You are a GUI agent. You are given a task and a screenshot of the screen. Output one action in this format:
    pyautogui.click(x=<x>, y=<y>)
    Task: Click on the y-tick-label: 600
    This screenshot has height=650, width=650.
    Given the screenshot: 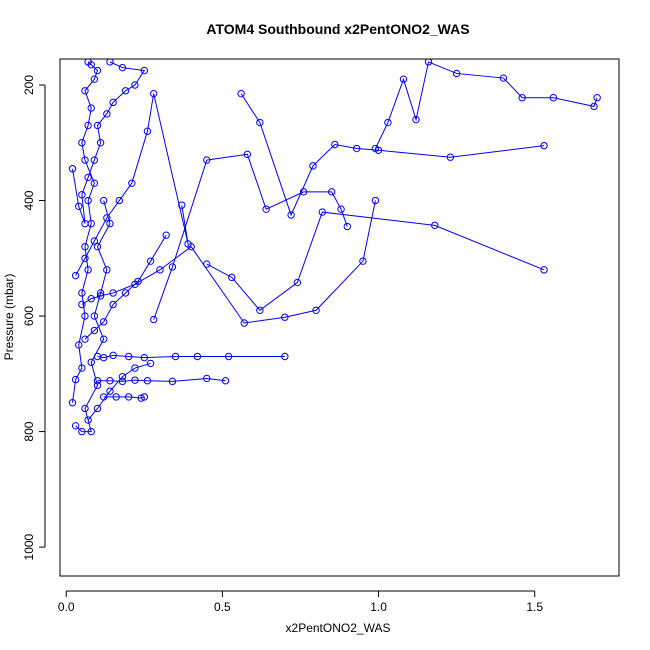 What is the action you would take?
    pyautogui.click(x=29, y=316)
    